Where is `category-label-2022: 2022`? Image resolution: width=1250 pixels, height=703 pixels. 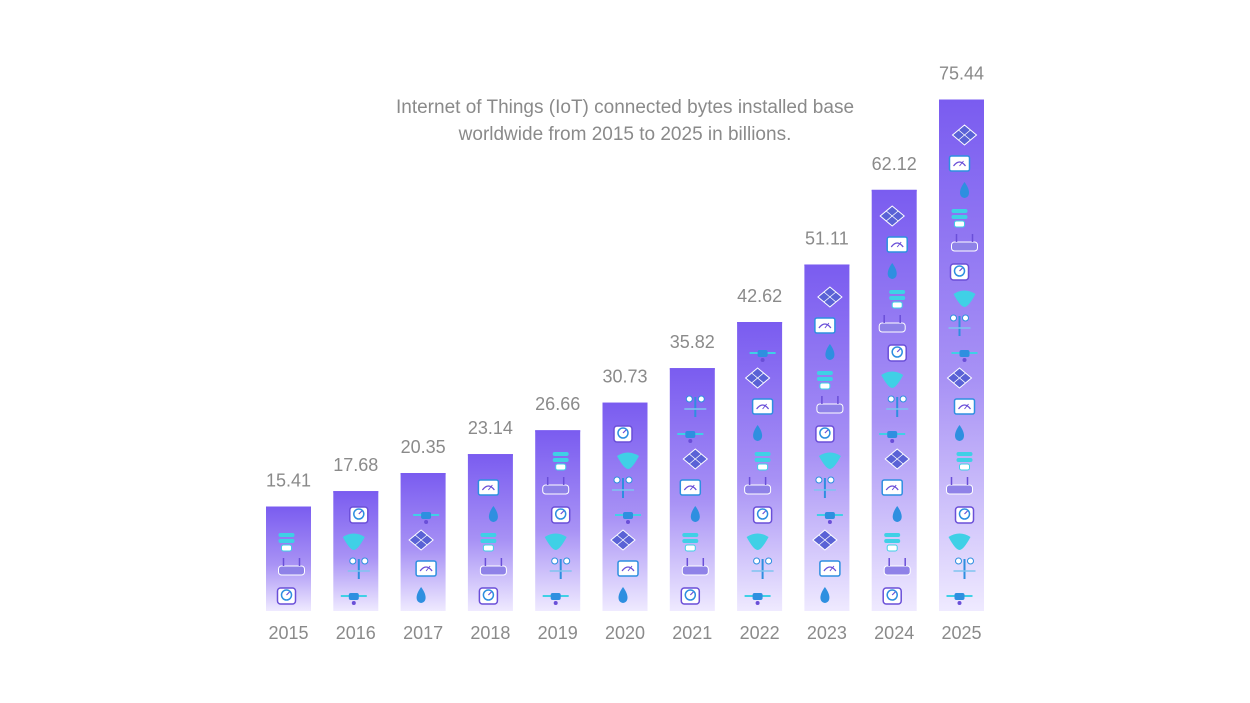 category-label-2022: 2022 is located at coordinates (760, 633).